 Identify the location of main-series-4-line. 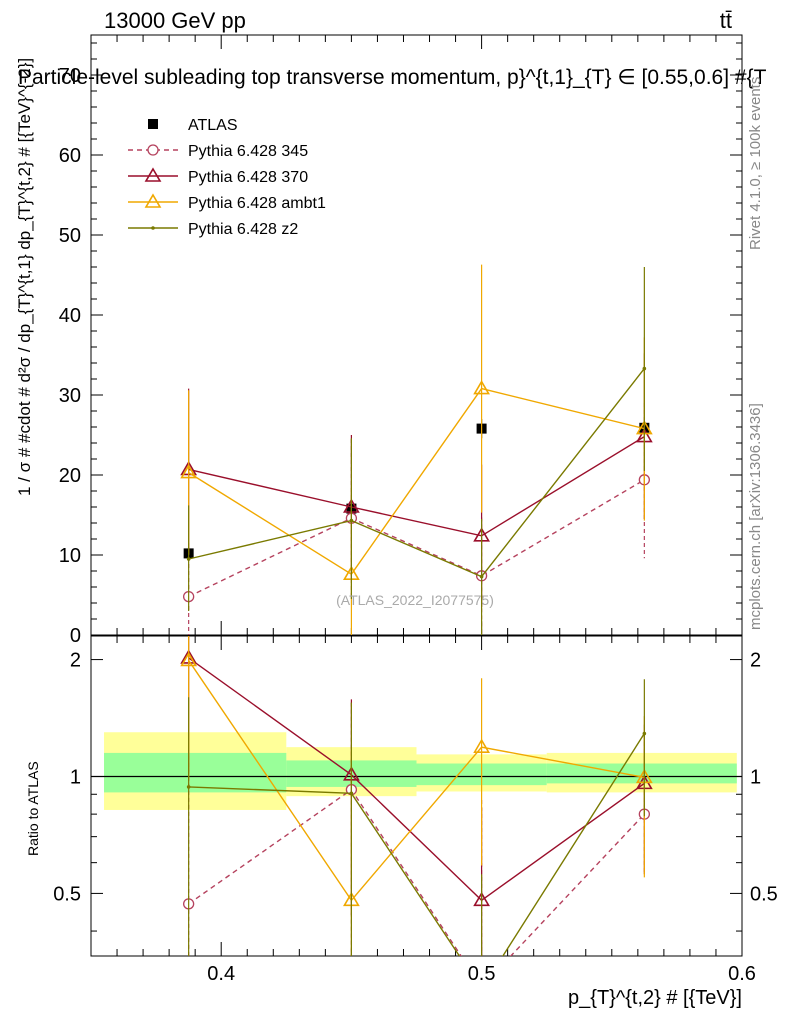
(416, 473).